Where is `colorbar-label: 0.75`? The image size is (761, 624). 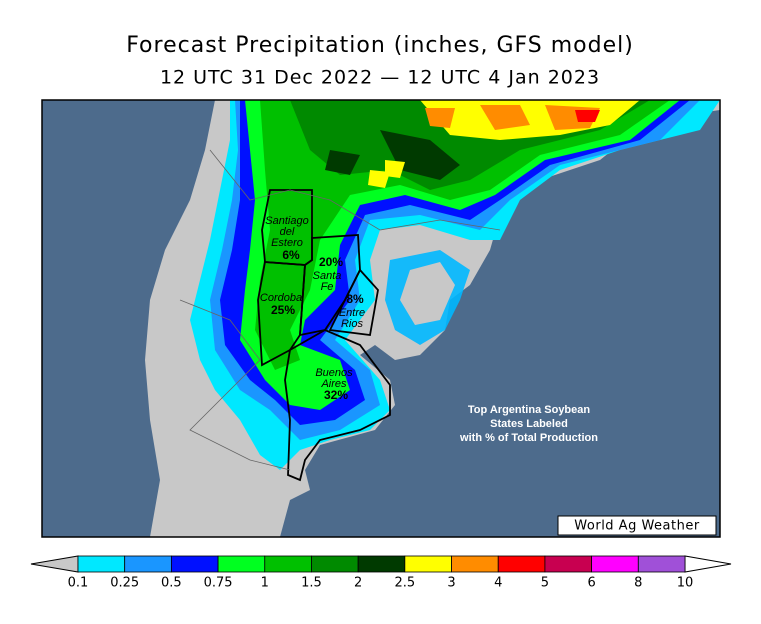 colorbar-label: 0.75 is located at coordinates (218, 583).